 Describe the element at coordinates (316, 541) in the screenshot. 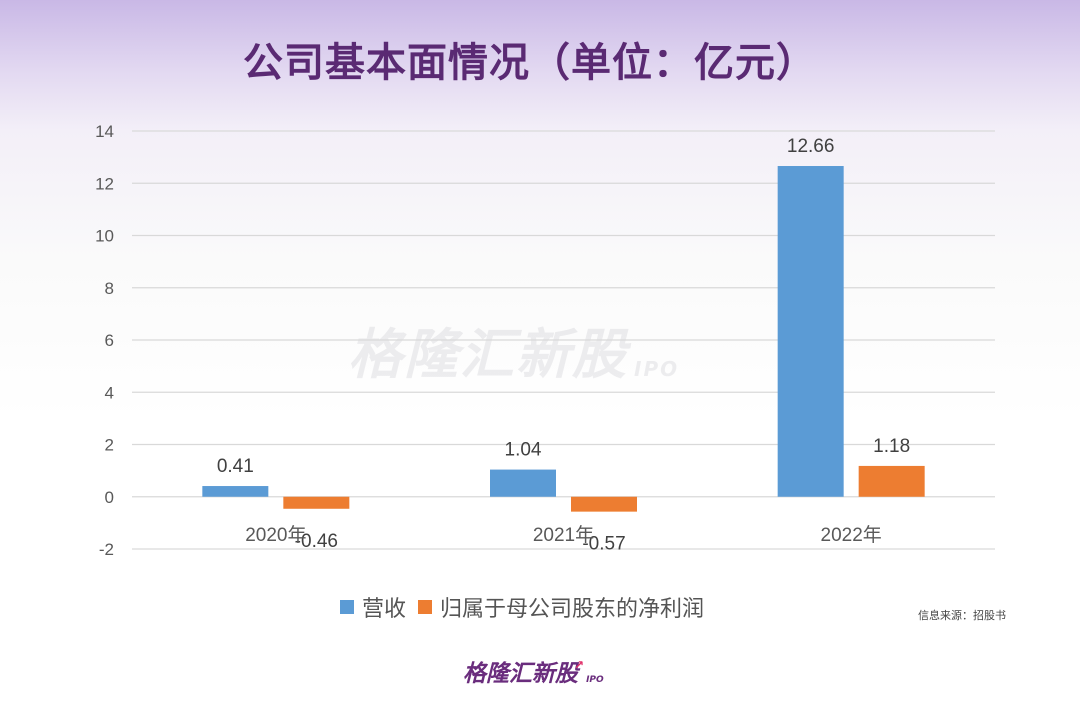

I see `data-label: -0.46` at that location.